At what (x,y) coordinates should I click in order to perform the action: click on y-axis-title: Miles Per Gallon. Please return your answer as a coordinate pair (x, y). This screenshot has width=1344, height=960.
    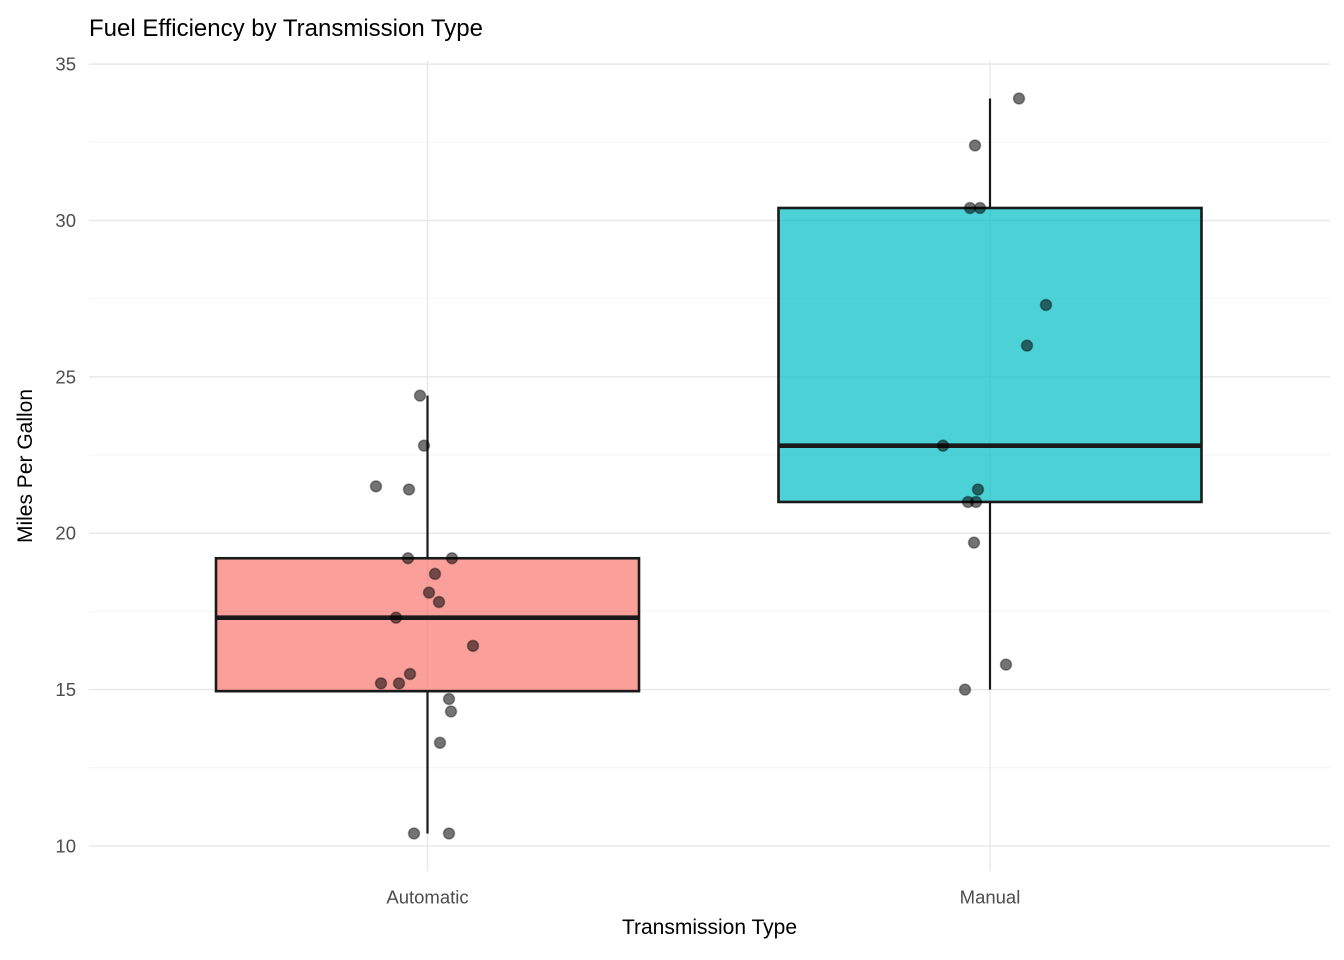
    Looking at the image, I should click on (25, 466).